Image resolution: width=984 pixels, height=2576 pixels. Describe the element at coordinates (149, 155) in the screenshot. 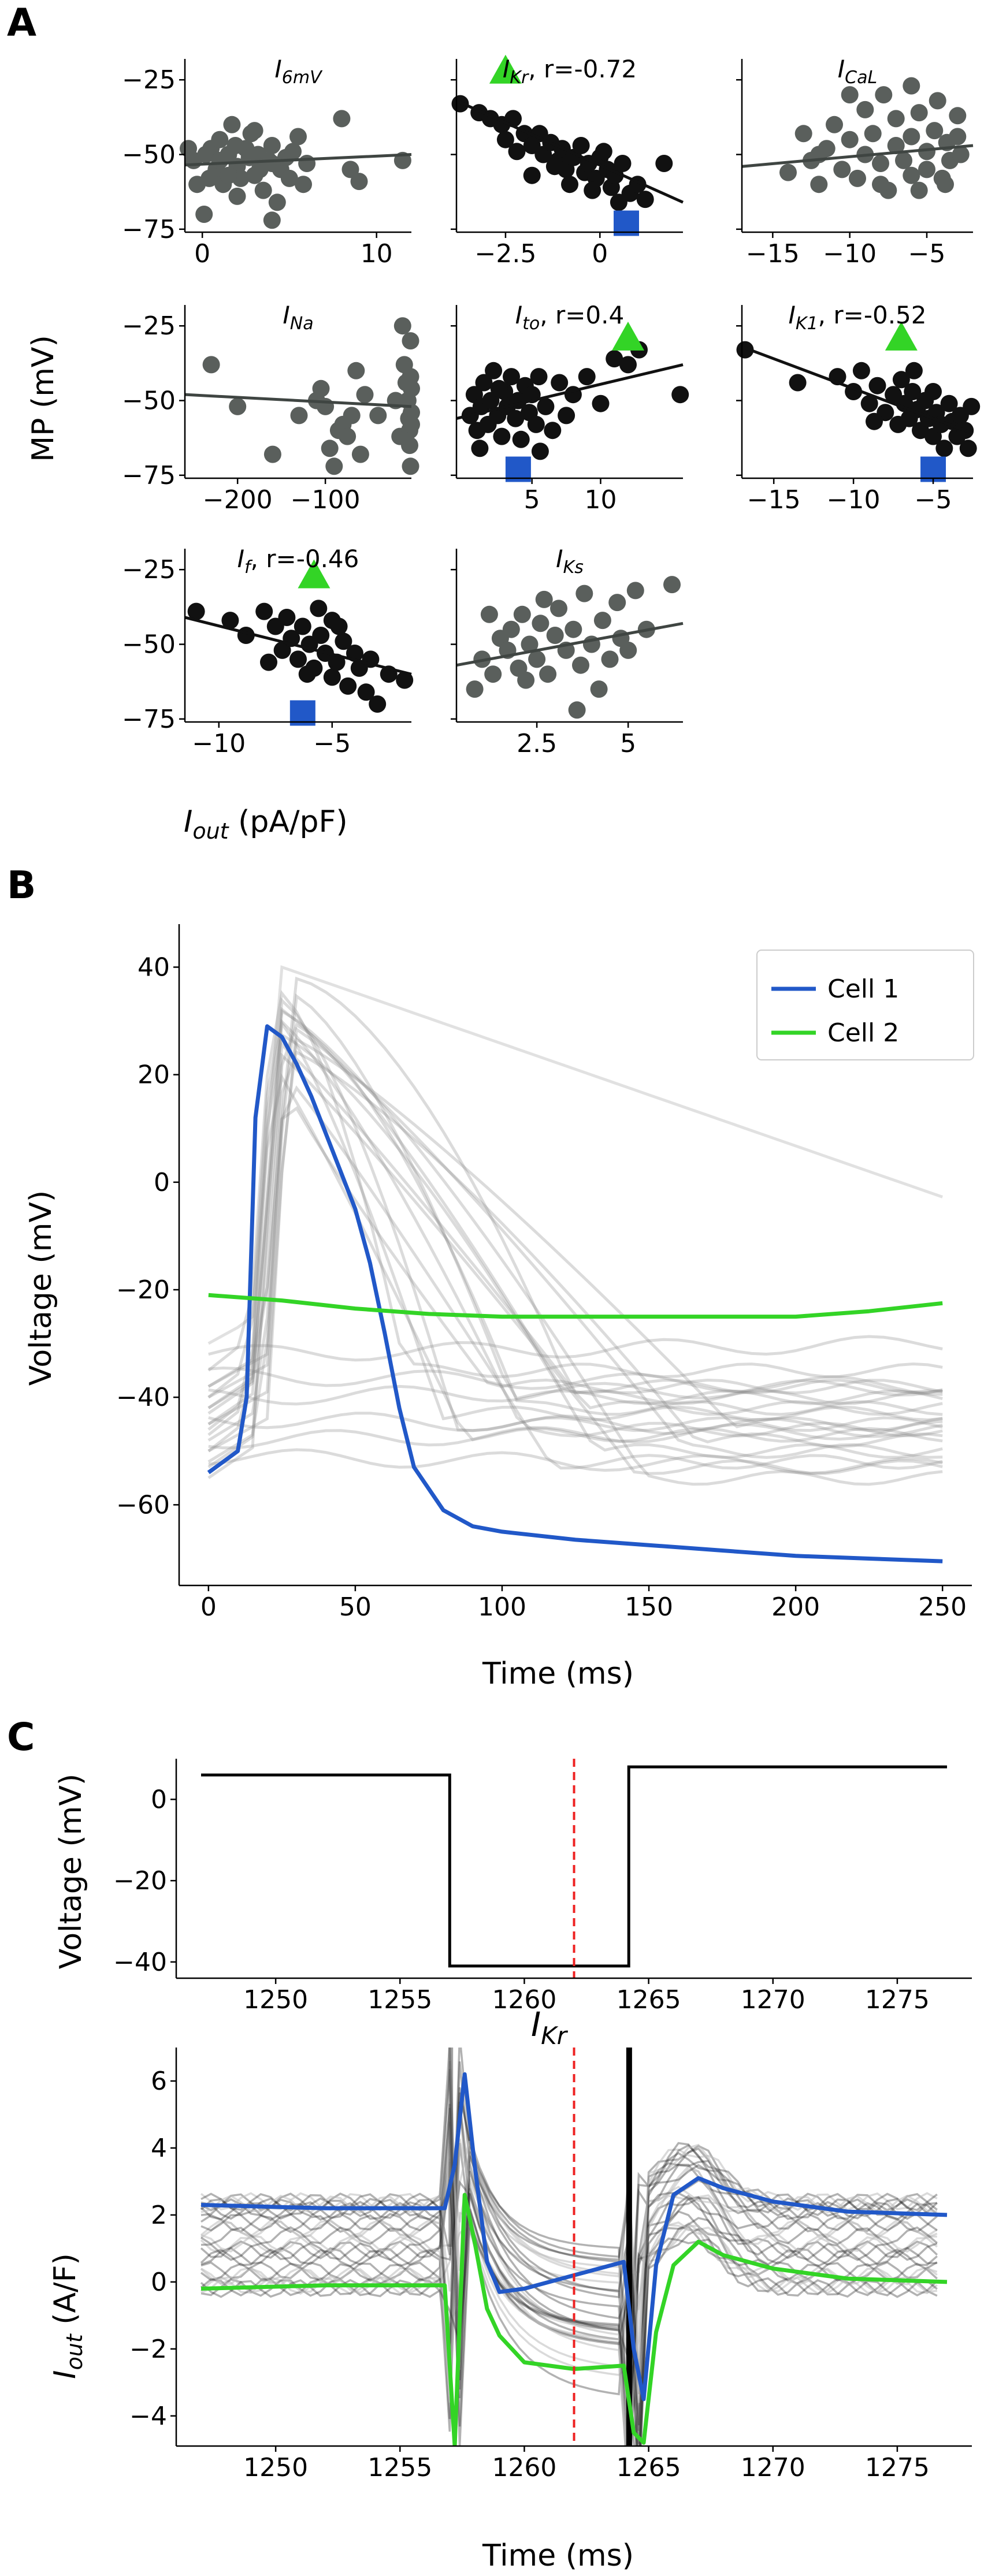

I see `panel-a-subplot-y-tick-label: −50` at that location.